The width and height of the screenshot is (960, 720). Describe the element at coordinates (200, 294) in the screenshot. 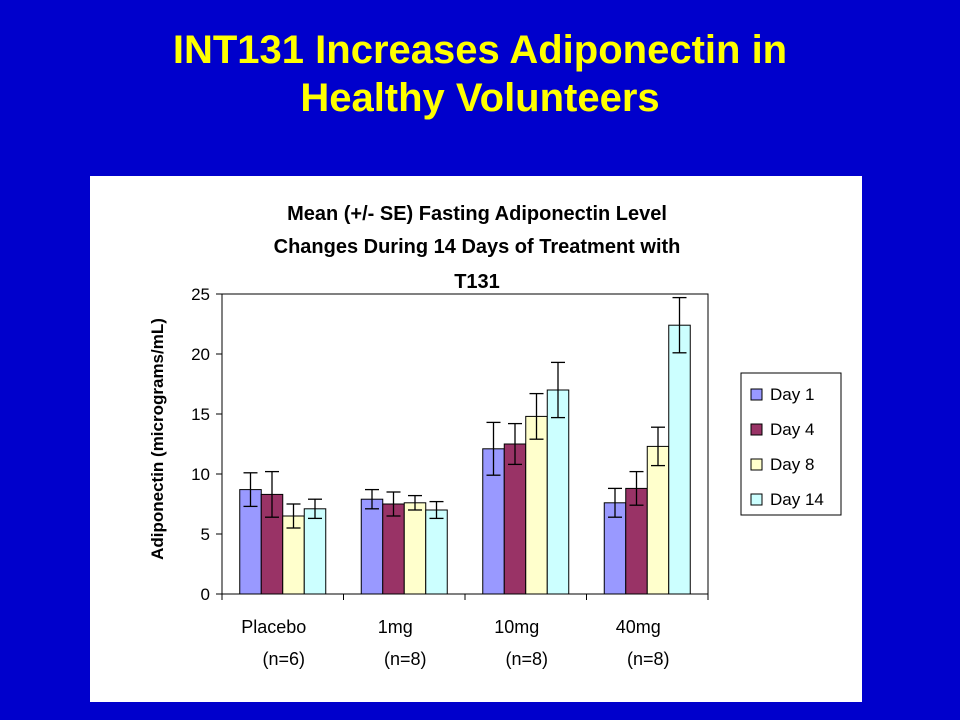

I see `y-tick-label: 25` at that location.